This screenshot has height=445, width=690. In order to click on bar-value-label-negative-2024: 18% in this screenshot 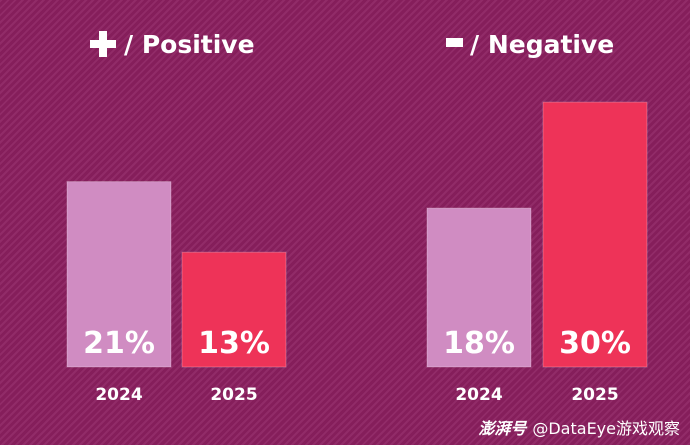, I will do `click(479, 343)`.